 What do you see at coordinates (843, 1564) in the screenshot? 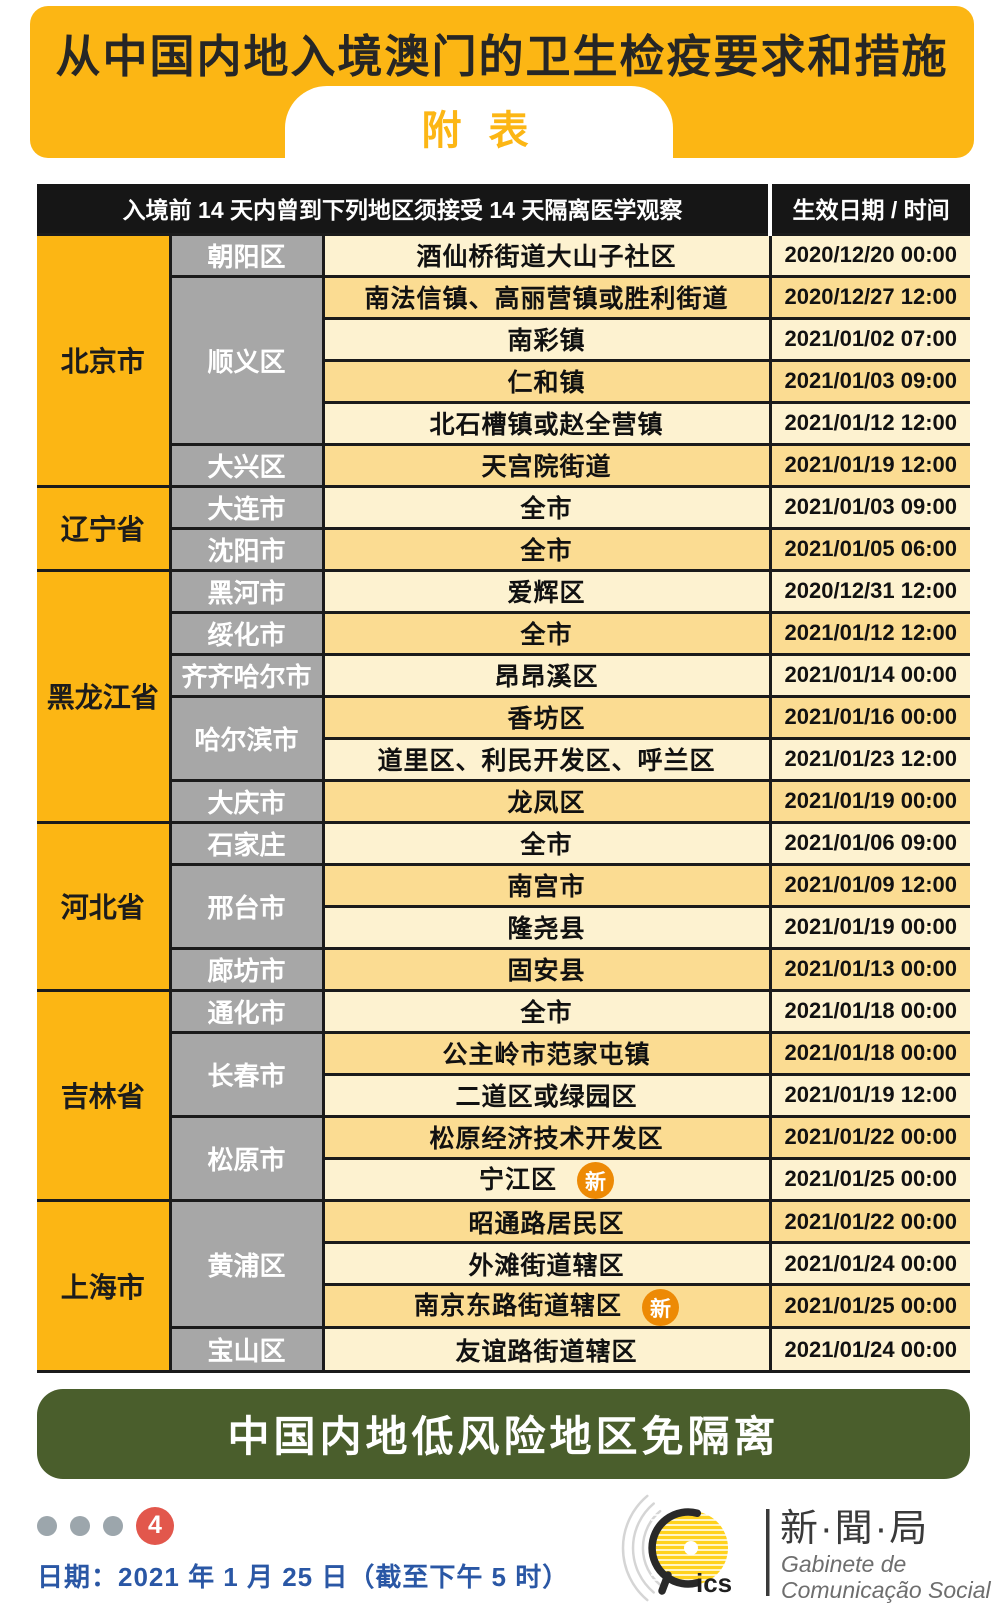
I see `logo-pt-line1: Gabinete de` at bounding box center [843, 1564].